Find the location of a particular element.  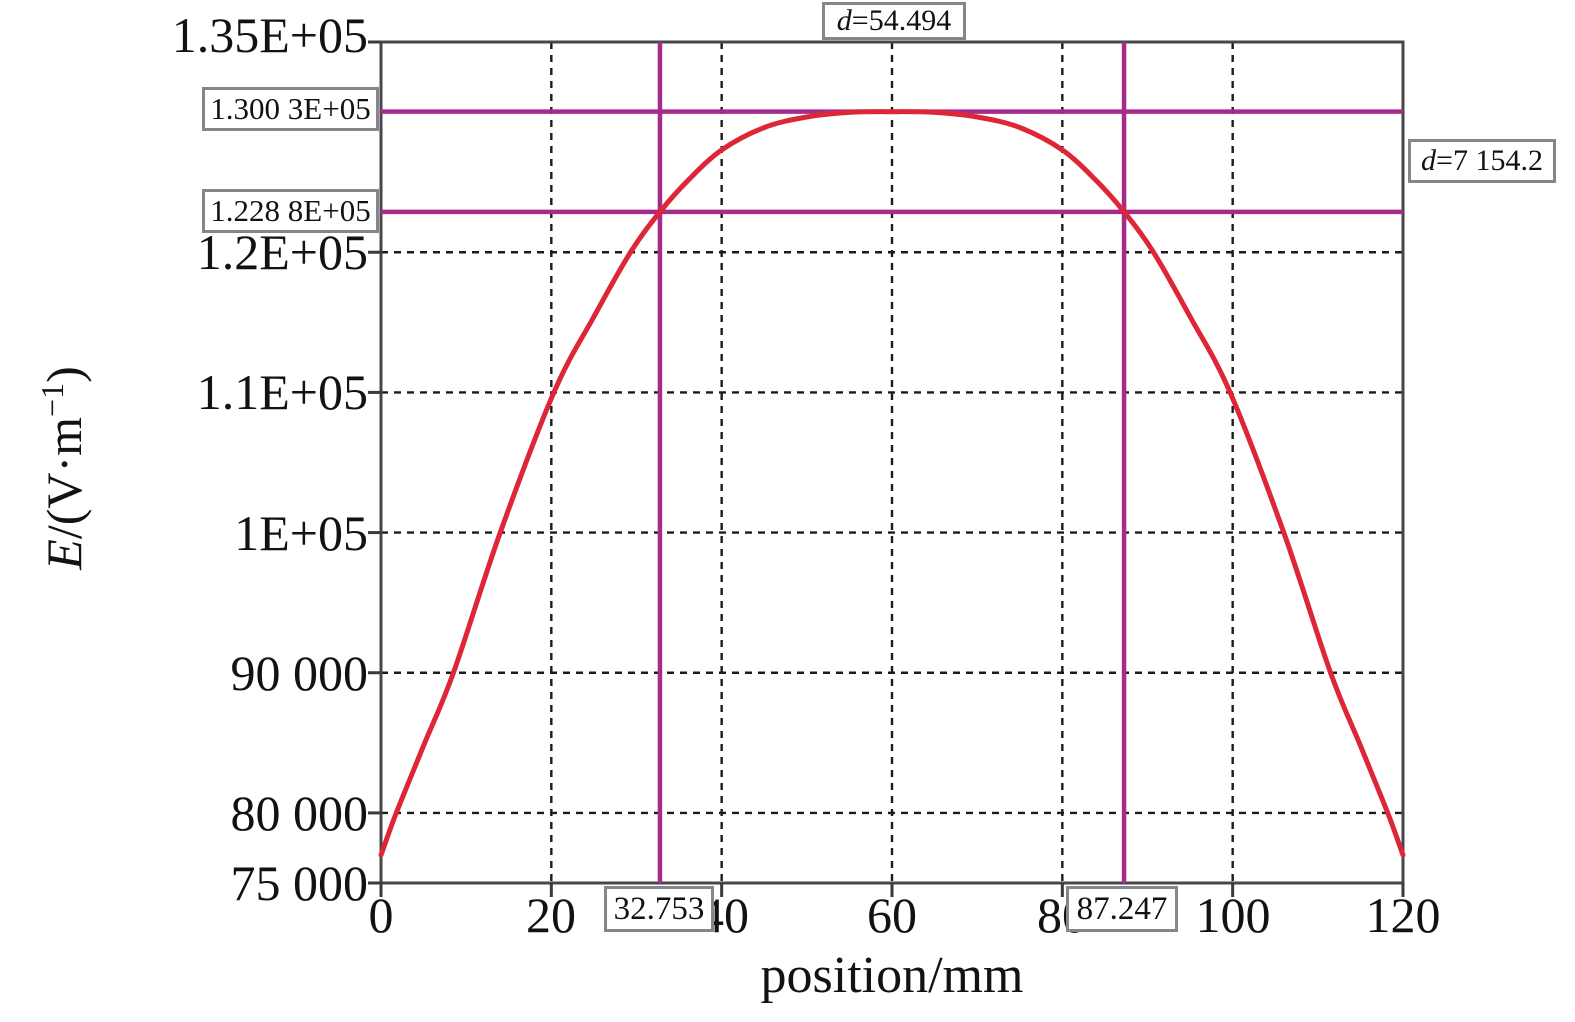

delta-height-readout: d =7 154.2 is located at coordinates (1482, 161).